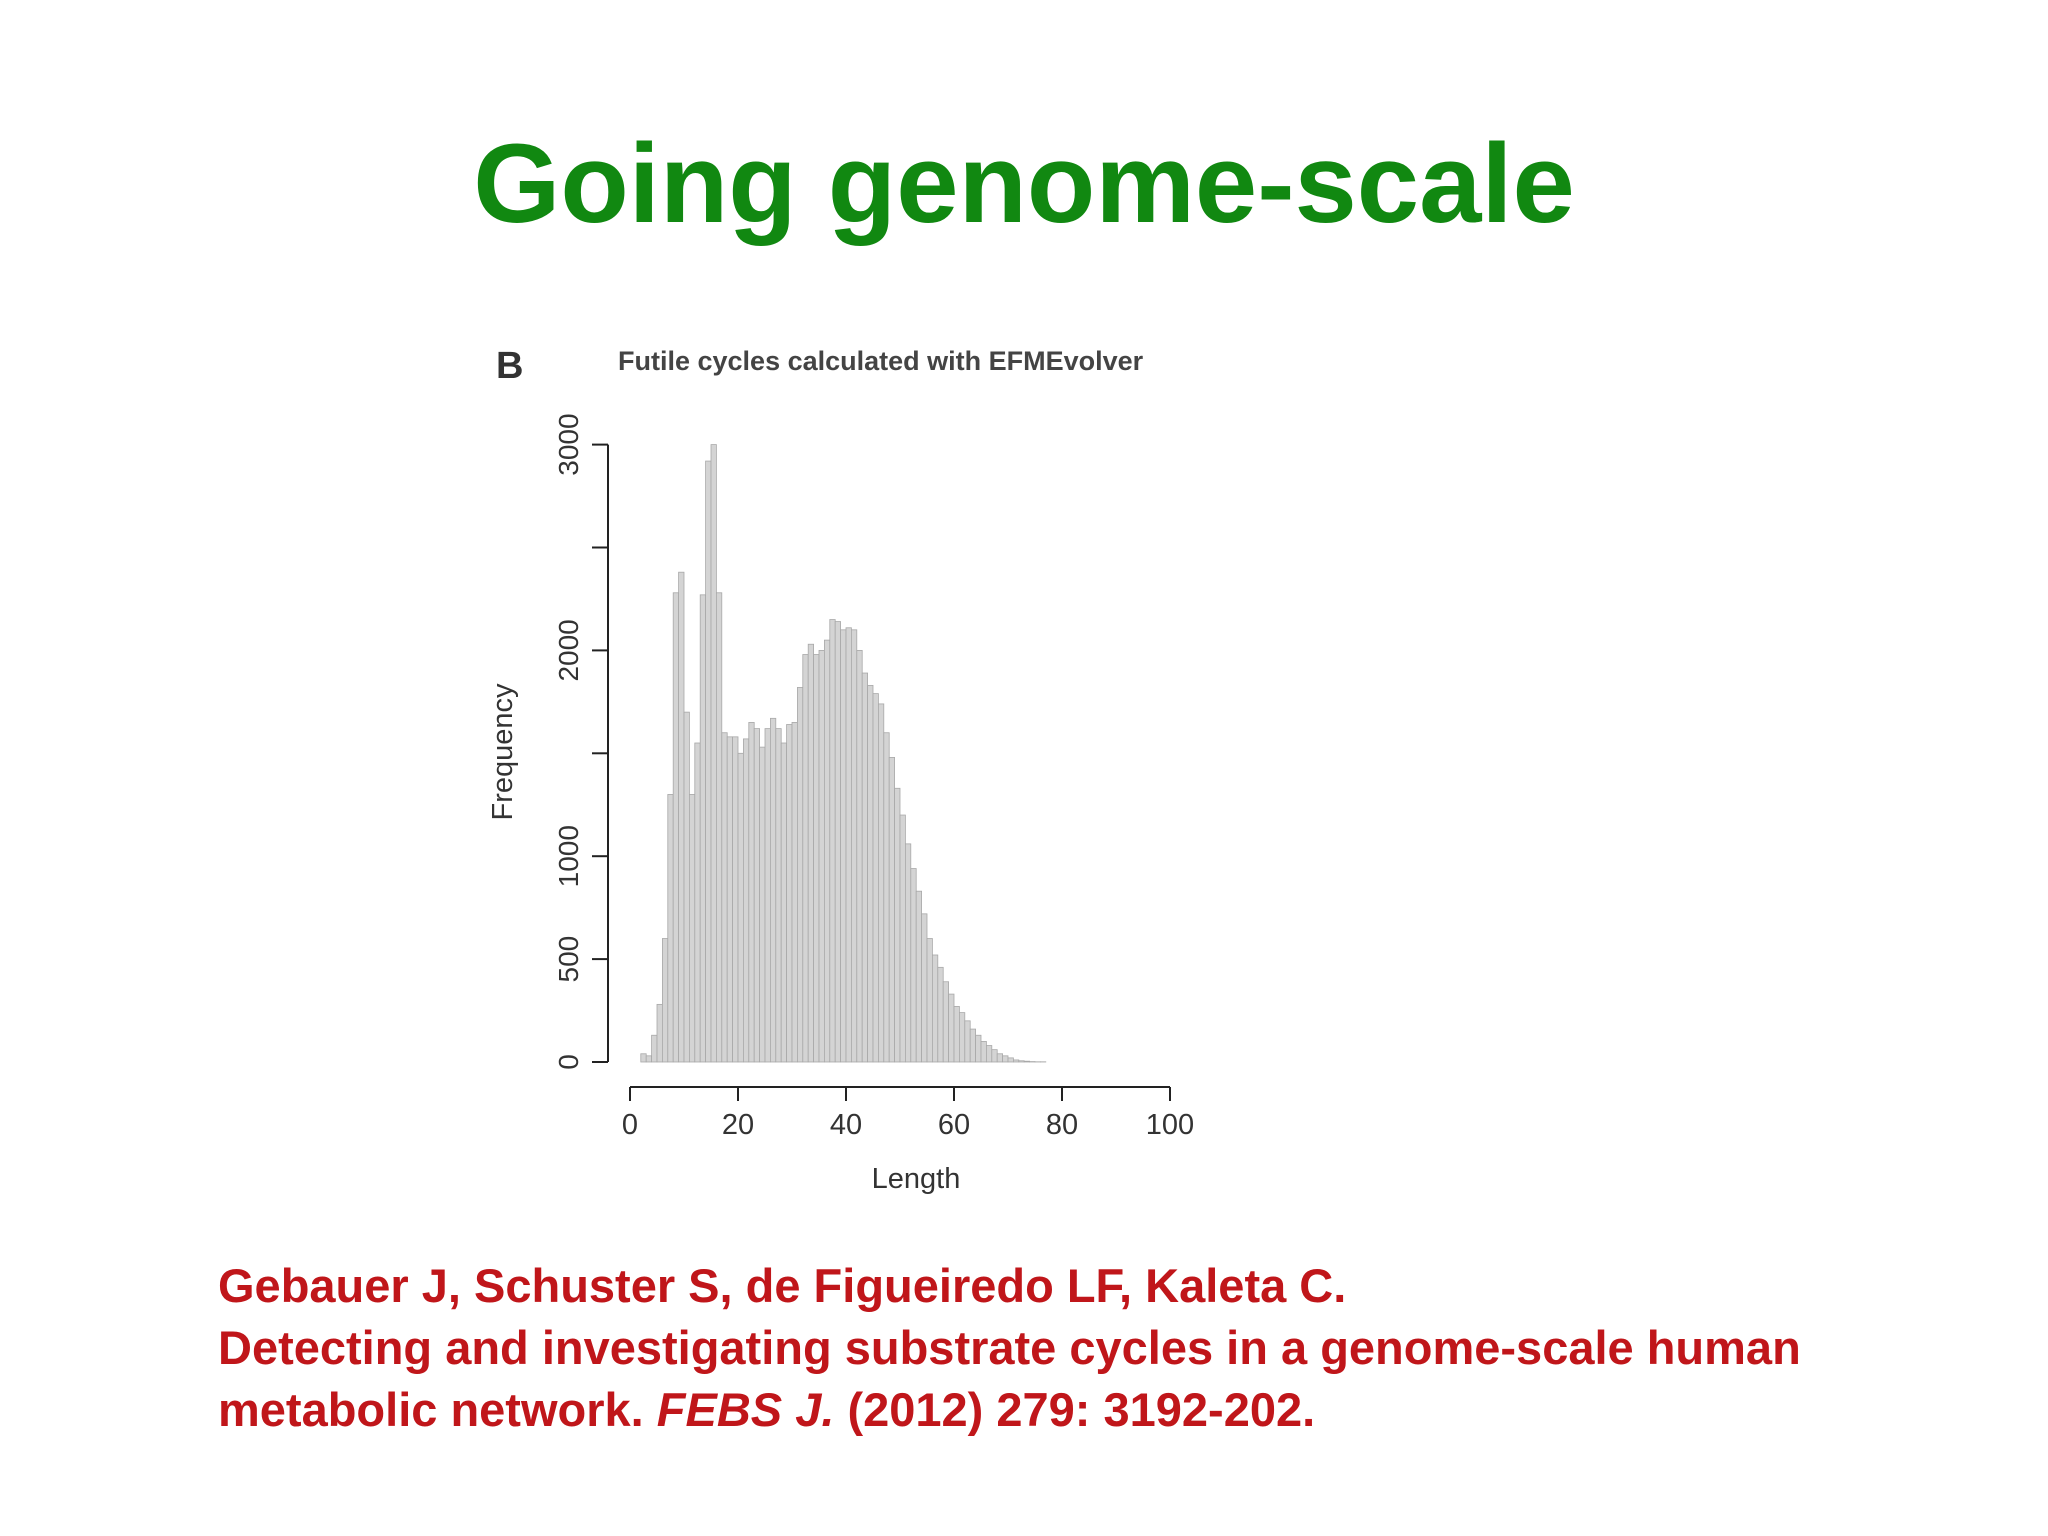 Image resolution: width=2048 pixels, height=1536 pixels. I want to click on x-tick-label: 20, so click(738, 1125).